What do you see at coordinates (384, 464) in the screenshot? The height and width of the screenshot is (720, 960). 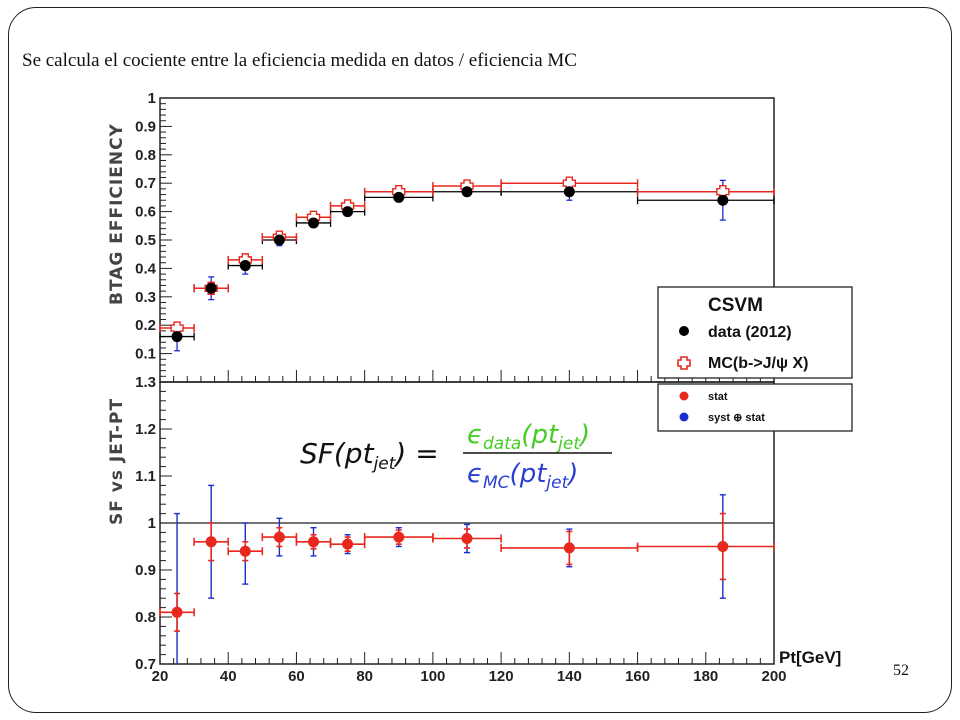 I see `formula-lhs-sub: jet` at bounding box center [384, 464].